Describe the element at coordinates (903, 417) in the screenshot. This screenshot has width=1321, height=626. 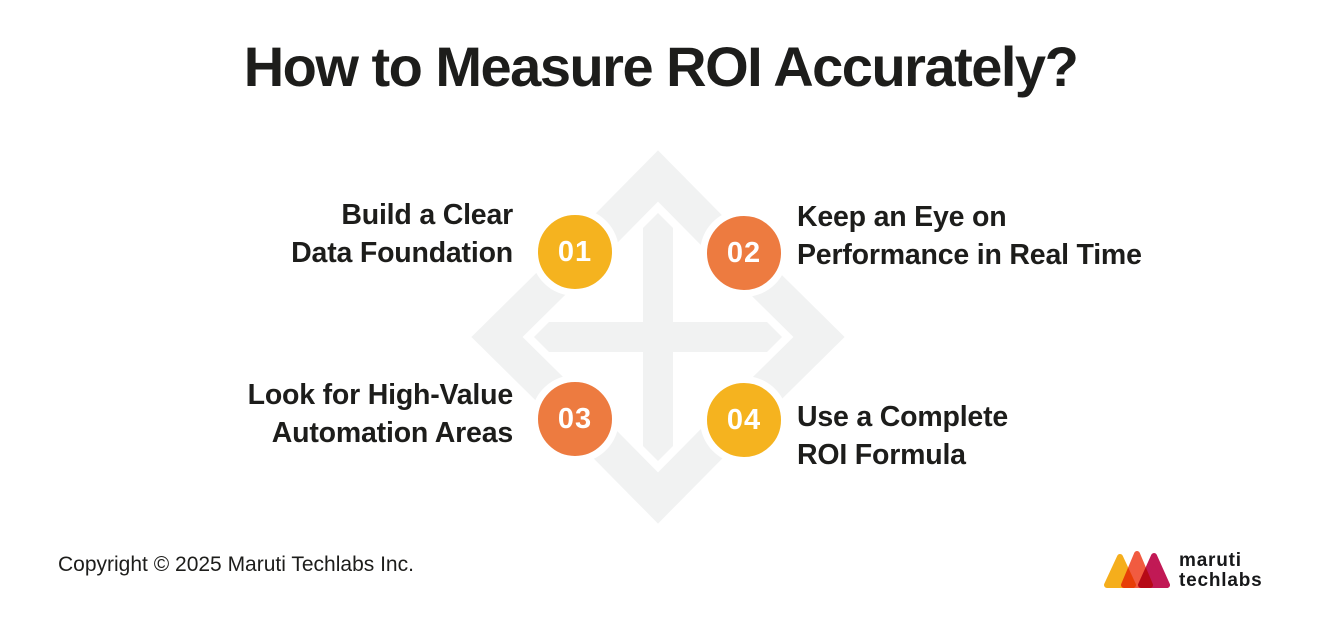
I see `step-04-label-line1: Use a Complete` at that location.